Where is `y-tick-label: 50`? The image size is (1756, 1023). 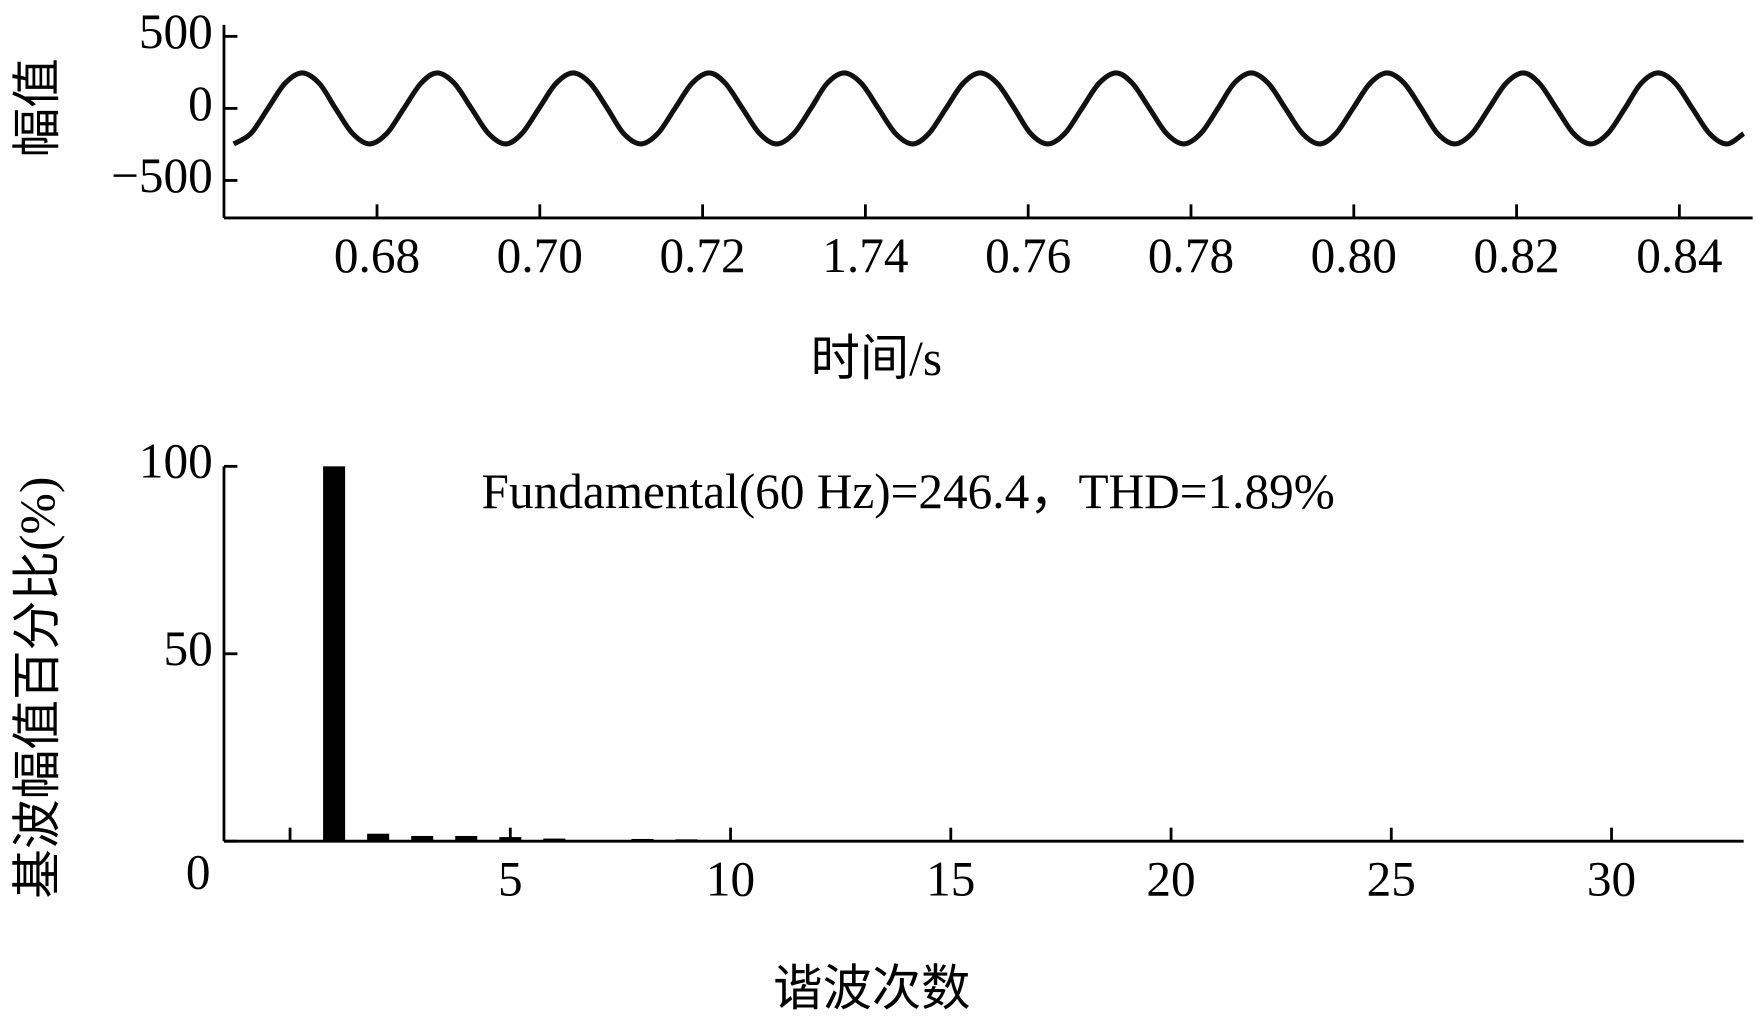 y-tick-label: 50 is located at coordinates (188, 648).